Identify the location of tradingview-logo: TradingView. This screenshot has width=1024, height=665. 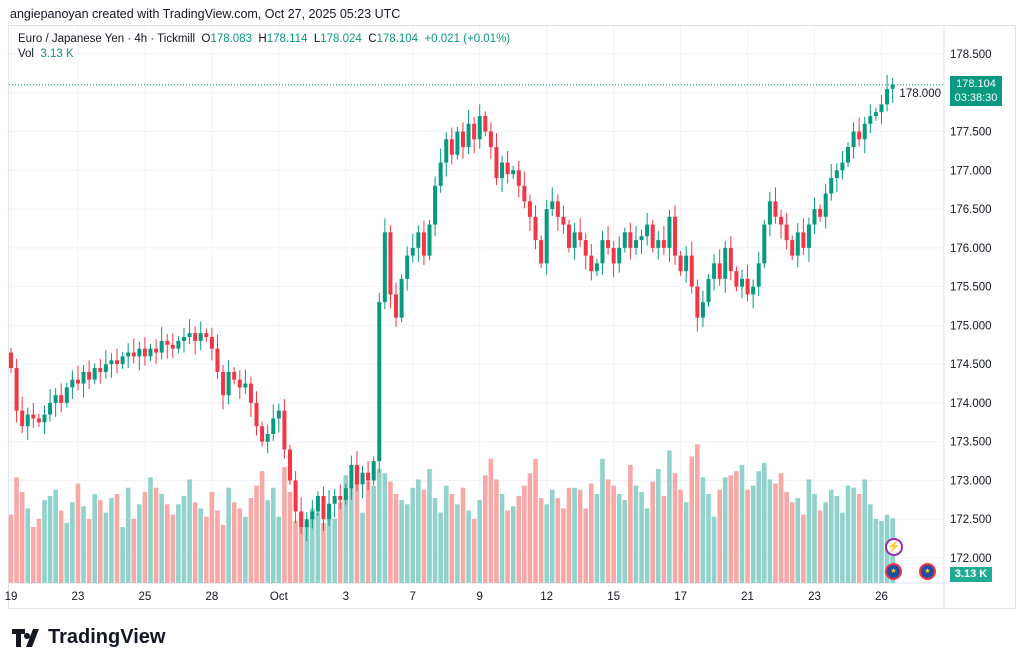
(88, 637).